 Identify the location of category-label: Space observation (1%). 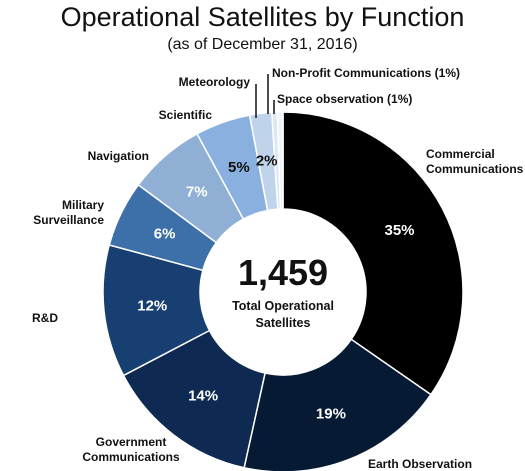
(344, 99).